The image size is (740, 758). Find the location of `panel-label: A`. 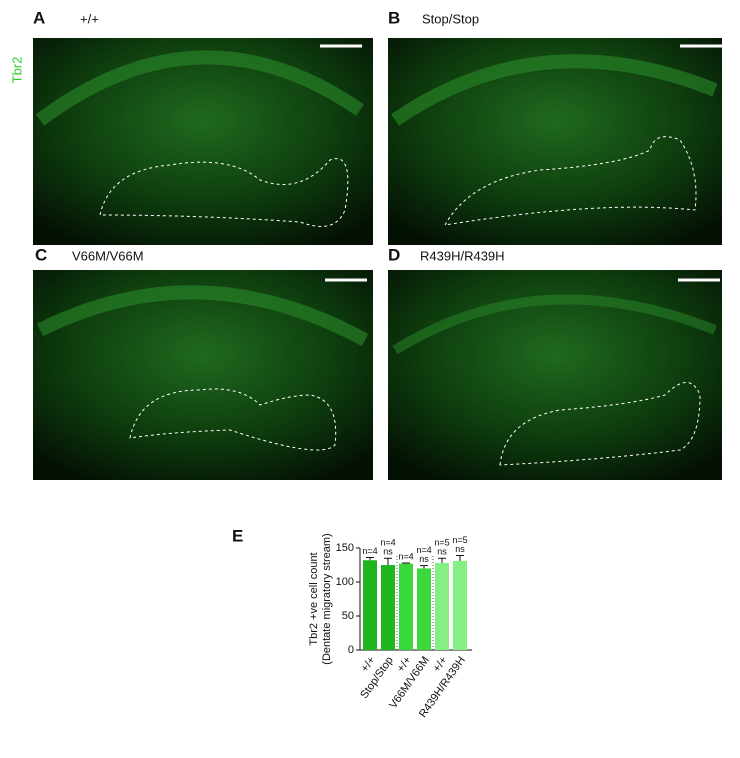

panel-label: A is located at coordinates (39, 17).